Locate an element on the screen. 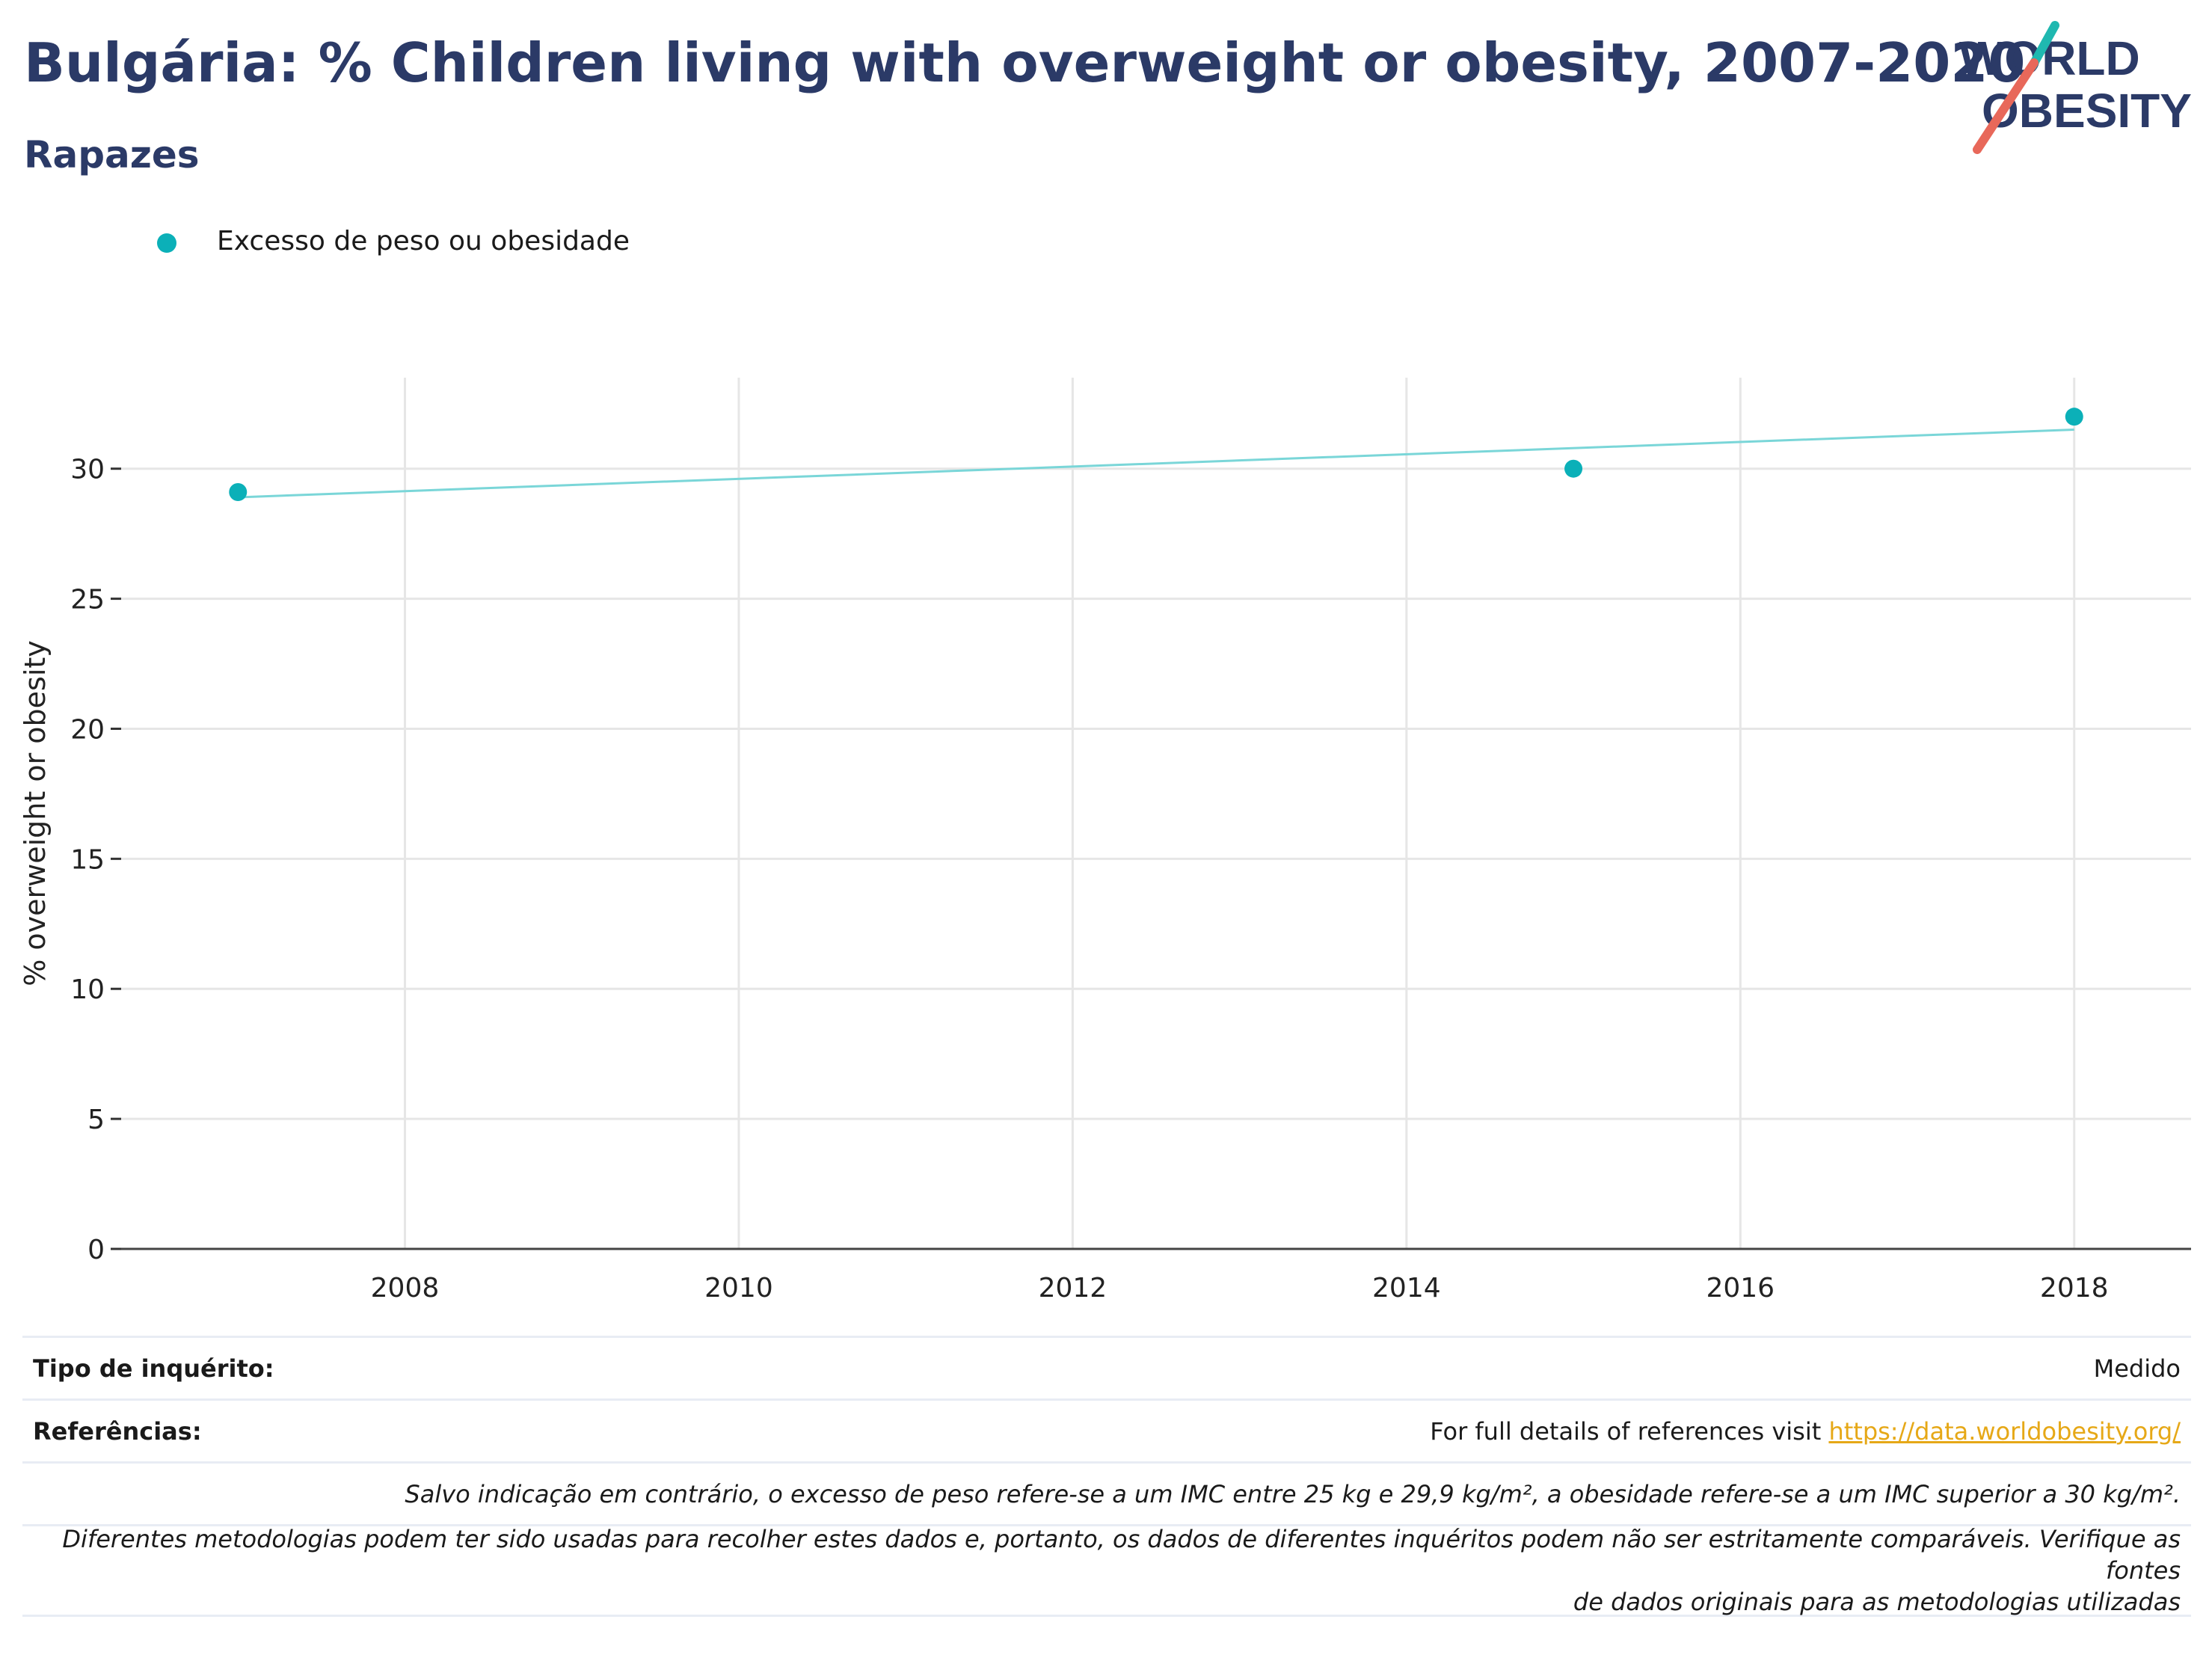 The image size is (2212, 1655). x-tick-label: 2014 is located at coordinates (1406, 1288).